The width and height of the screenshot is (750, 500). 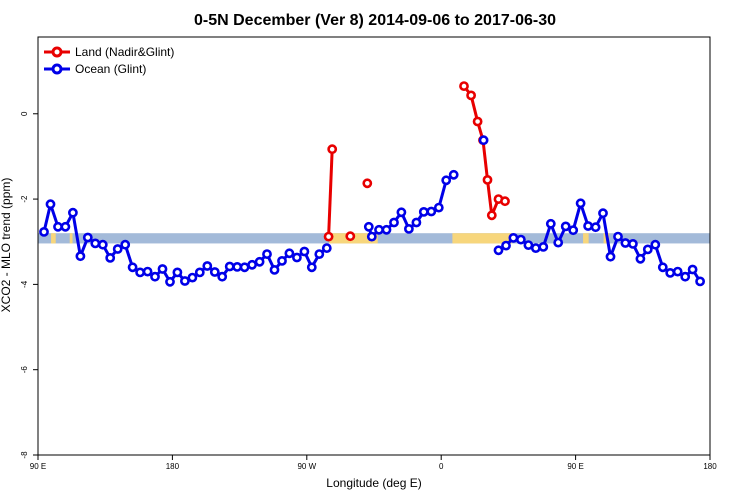 What do you see at coordinates (306, 466) in the screenshot?
I see `x-tick-label: 90 W` at bounding box center [306, 466].